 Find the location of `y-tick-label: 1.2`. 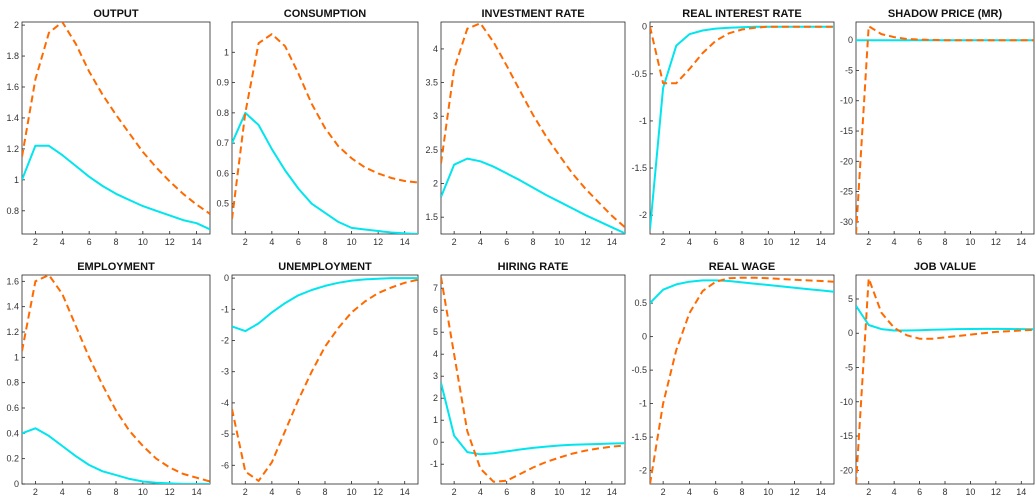

y-tick-label: 1.2 is located at coordinates (12, 149).